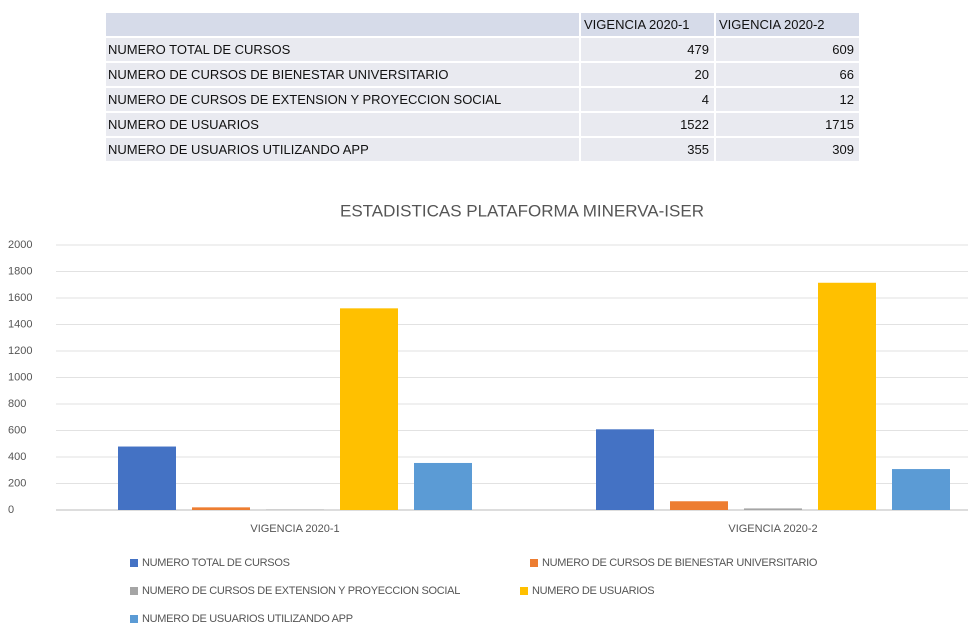 The image size is (970, 635). Describe the element at coordinates (698, 49) in the screenshot. I see `table-cell: 479` at that location.